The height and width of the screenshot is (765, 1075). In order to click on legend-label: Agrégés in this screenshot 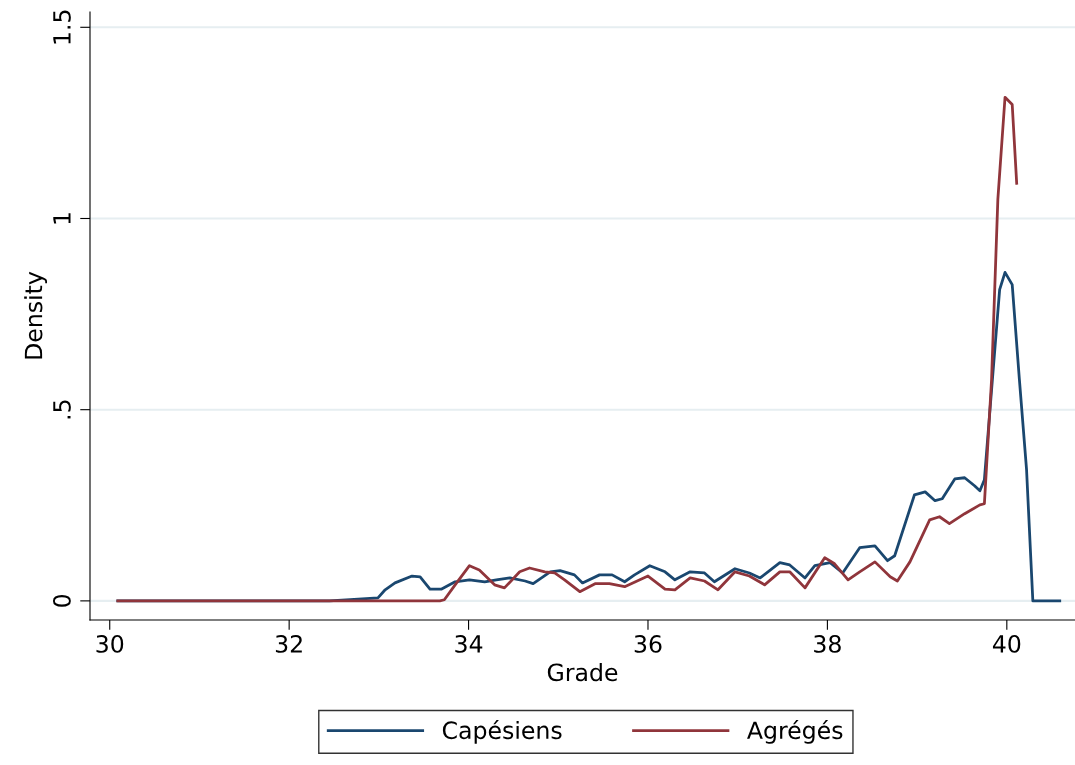, I will do `click(795, 731)`.